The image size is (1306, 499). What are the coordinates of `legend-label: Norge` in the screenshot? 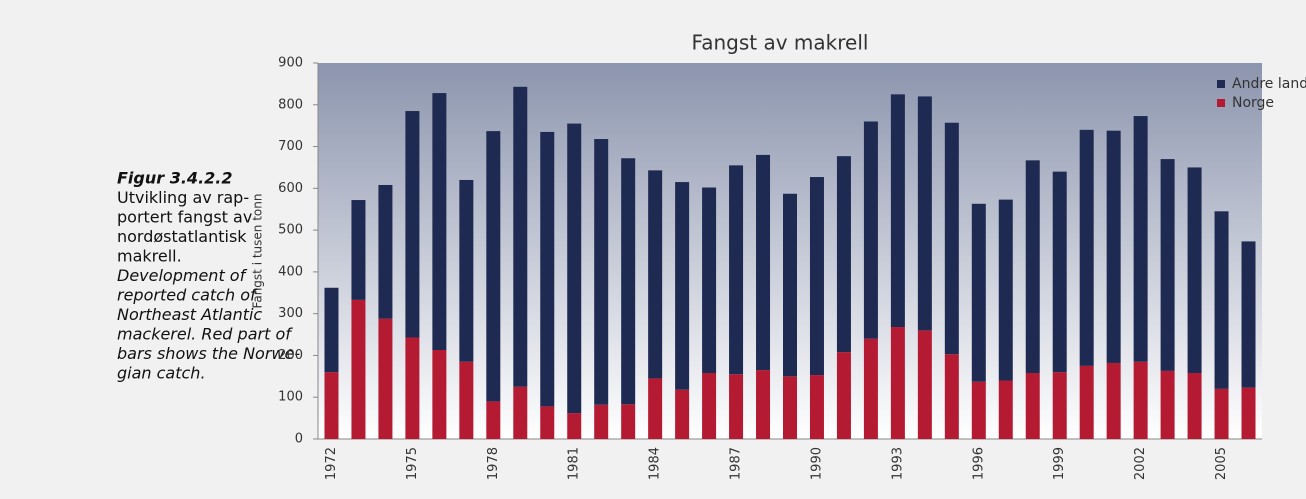 It's located at (1253, 103).